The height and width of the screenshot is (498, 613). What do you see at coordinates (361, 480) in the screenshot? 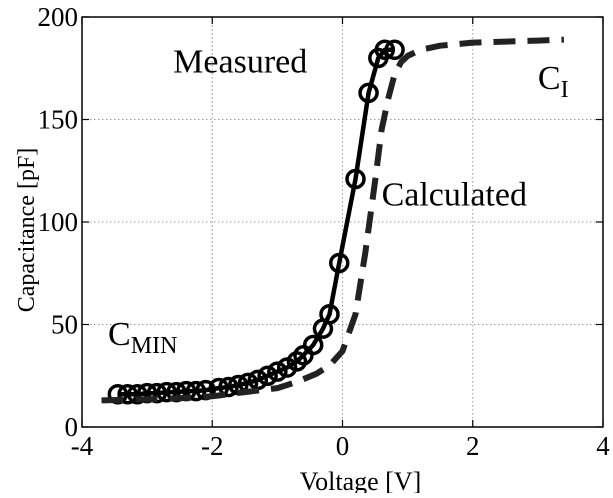
I see `x-axis-label: Voltage [V]` at bounding box center [361, 480].